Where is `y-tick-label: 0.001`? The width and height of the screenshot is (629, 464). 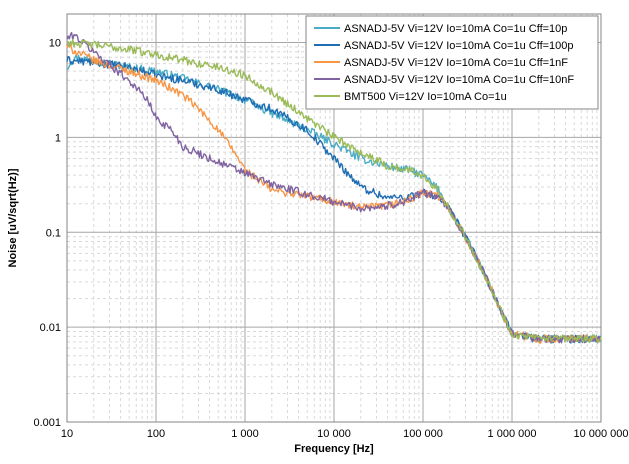
y-tick-label: 0.001 is located at coordinates (47, 423).